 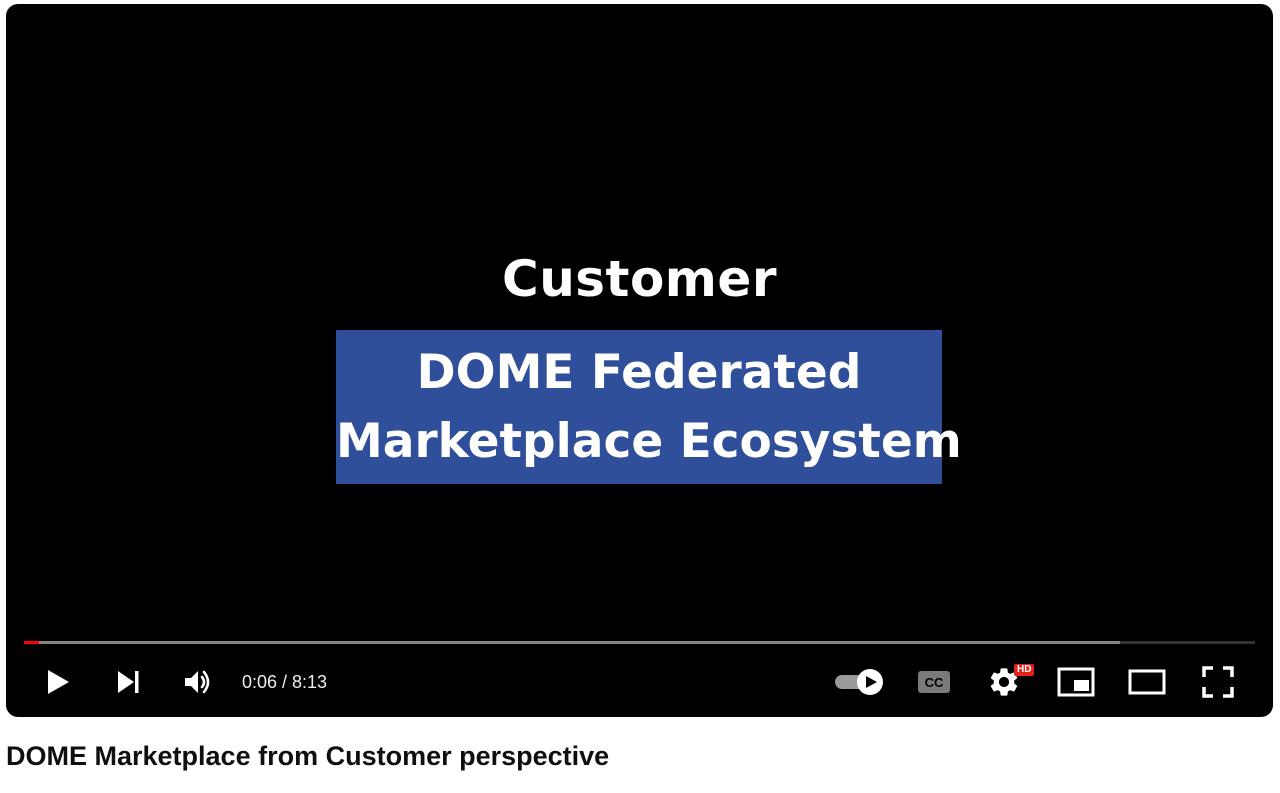 I want to click on settings-button, so click(x=1004, y=682).